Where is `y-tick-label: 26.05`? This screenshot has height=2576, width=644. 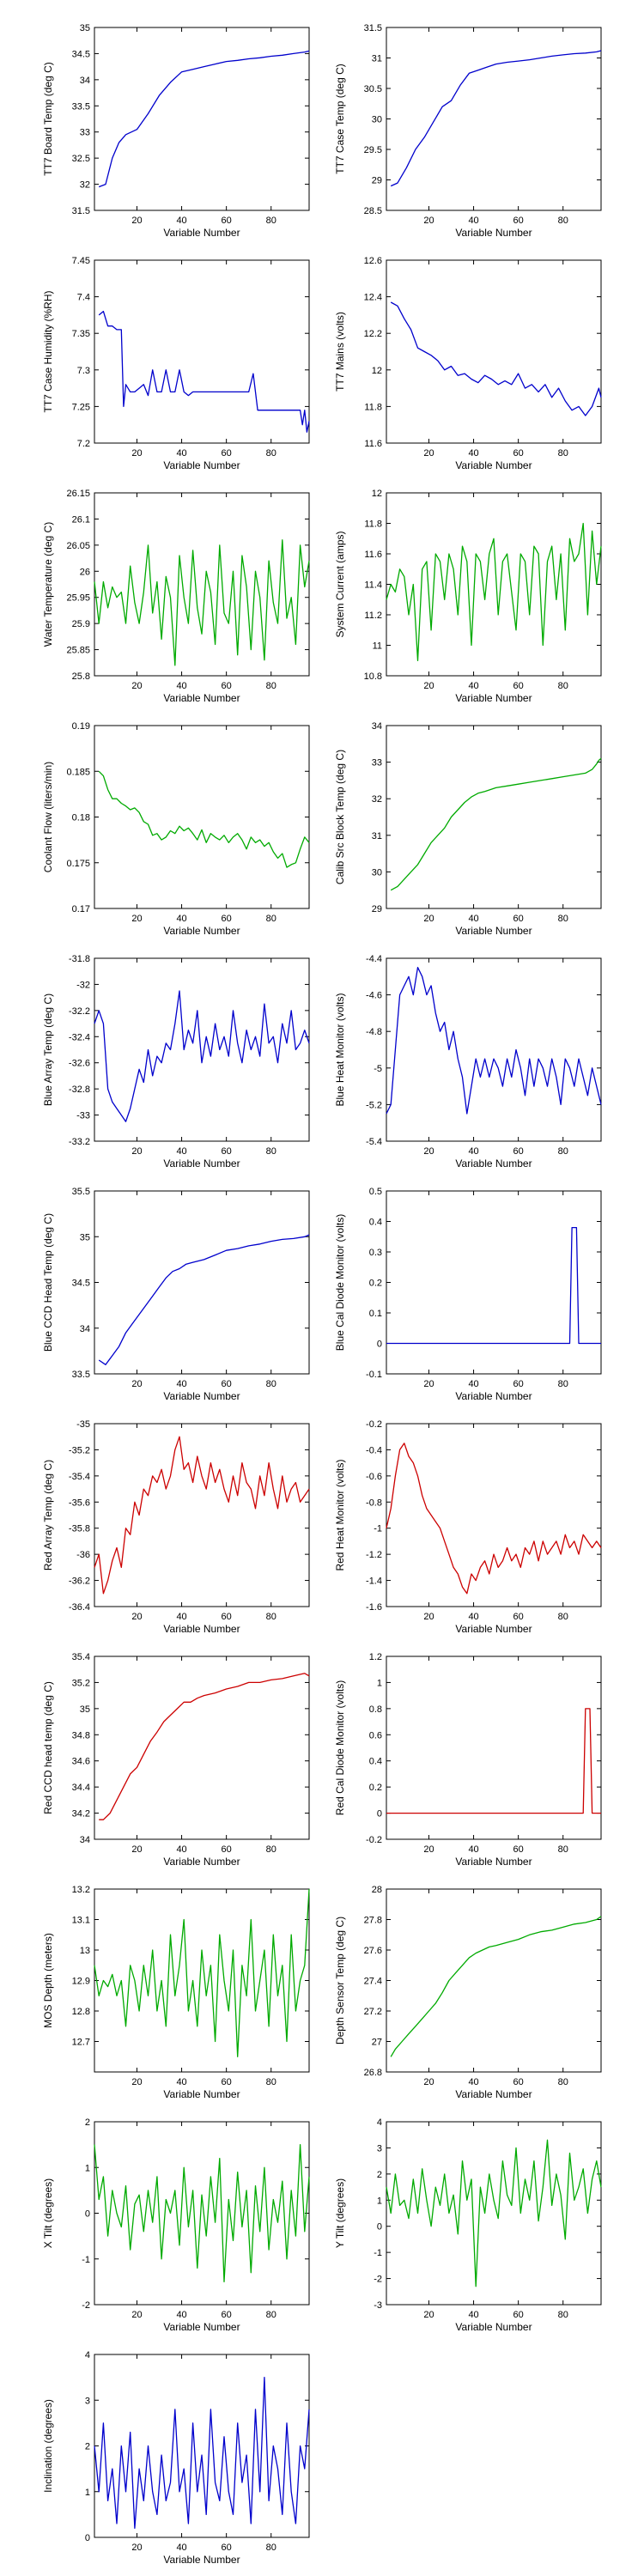
y-tick-label: 26.05 is located at coordinates (78, 546).